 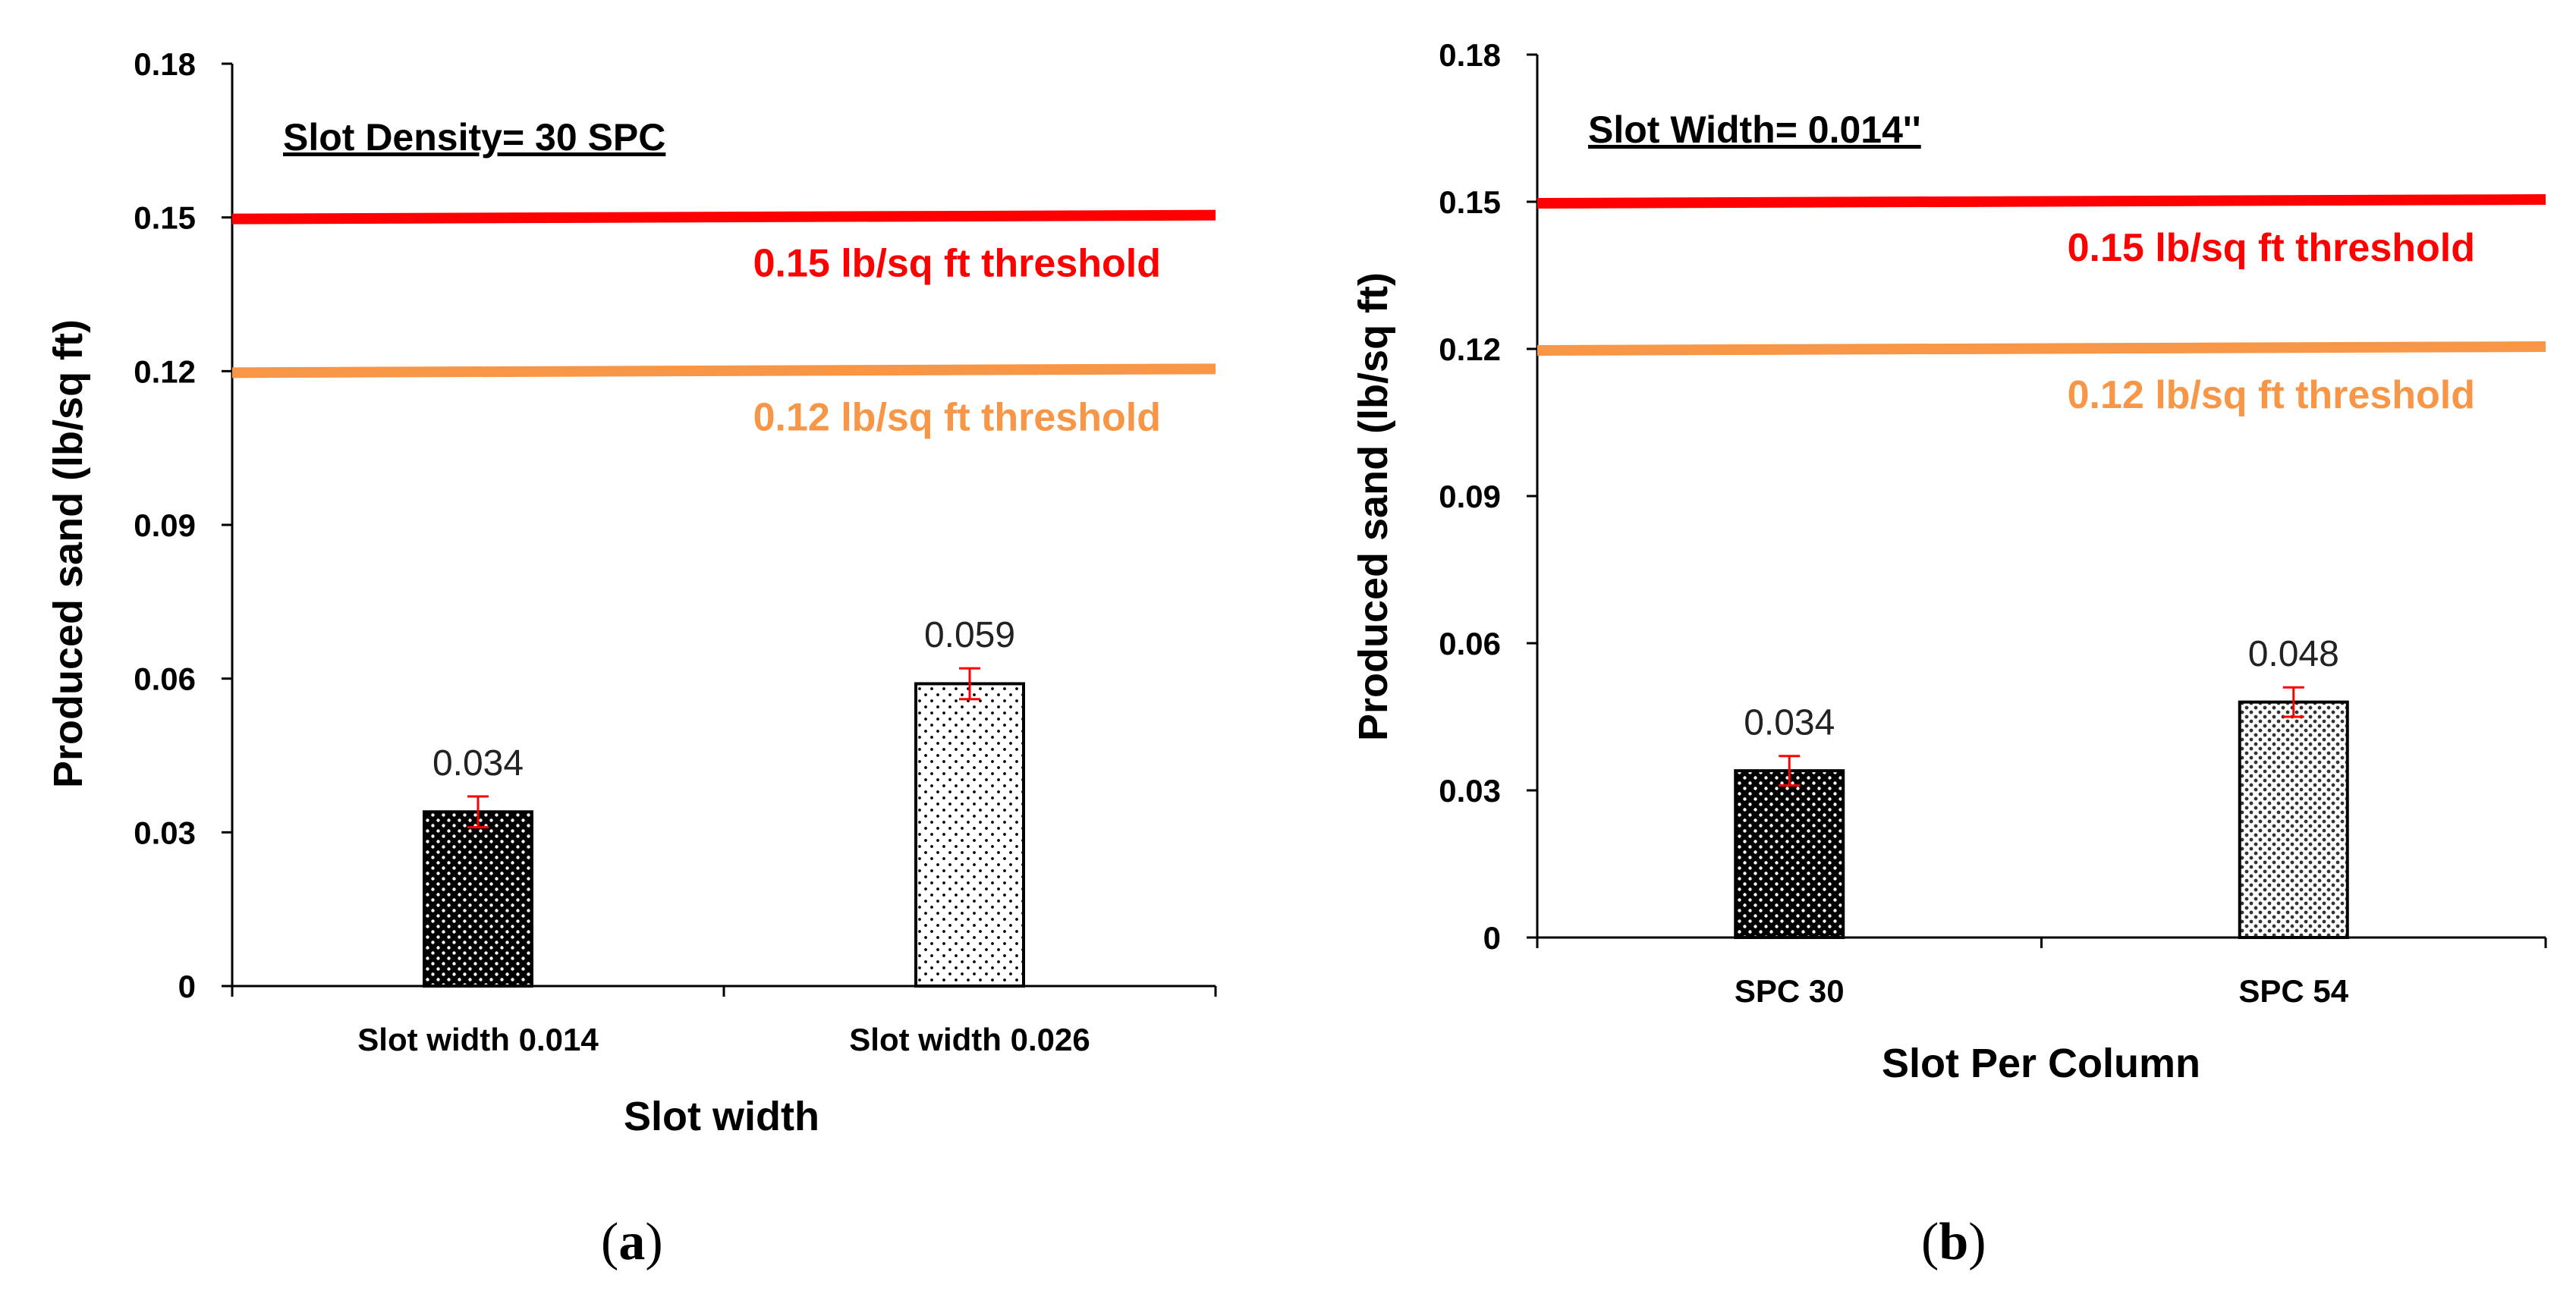 What do you see at coordinates (1790, 991) in the screenshot?
I see `x-tick-label: SPC 30` at bounding box center [1790, 991].